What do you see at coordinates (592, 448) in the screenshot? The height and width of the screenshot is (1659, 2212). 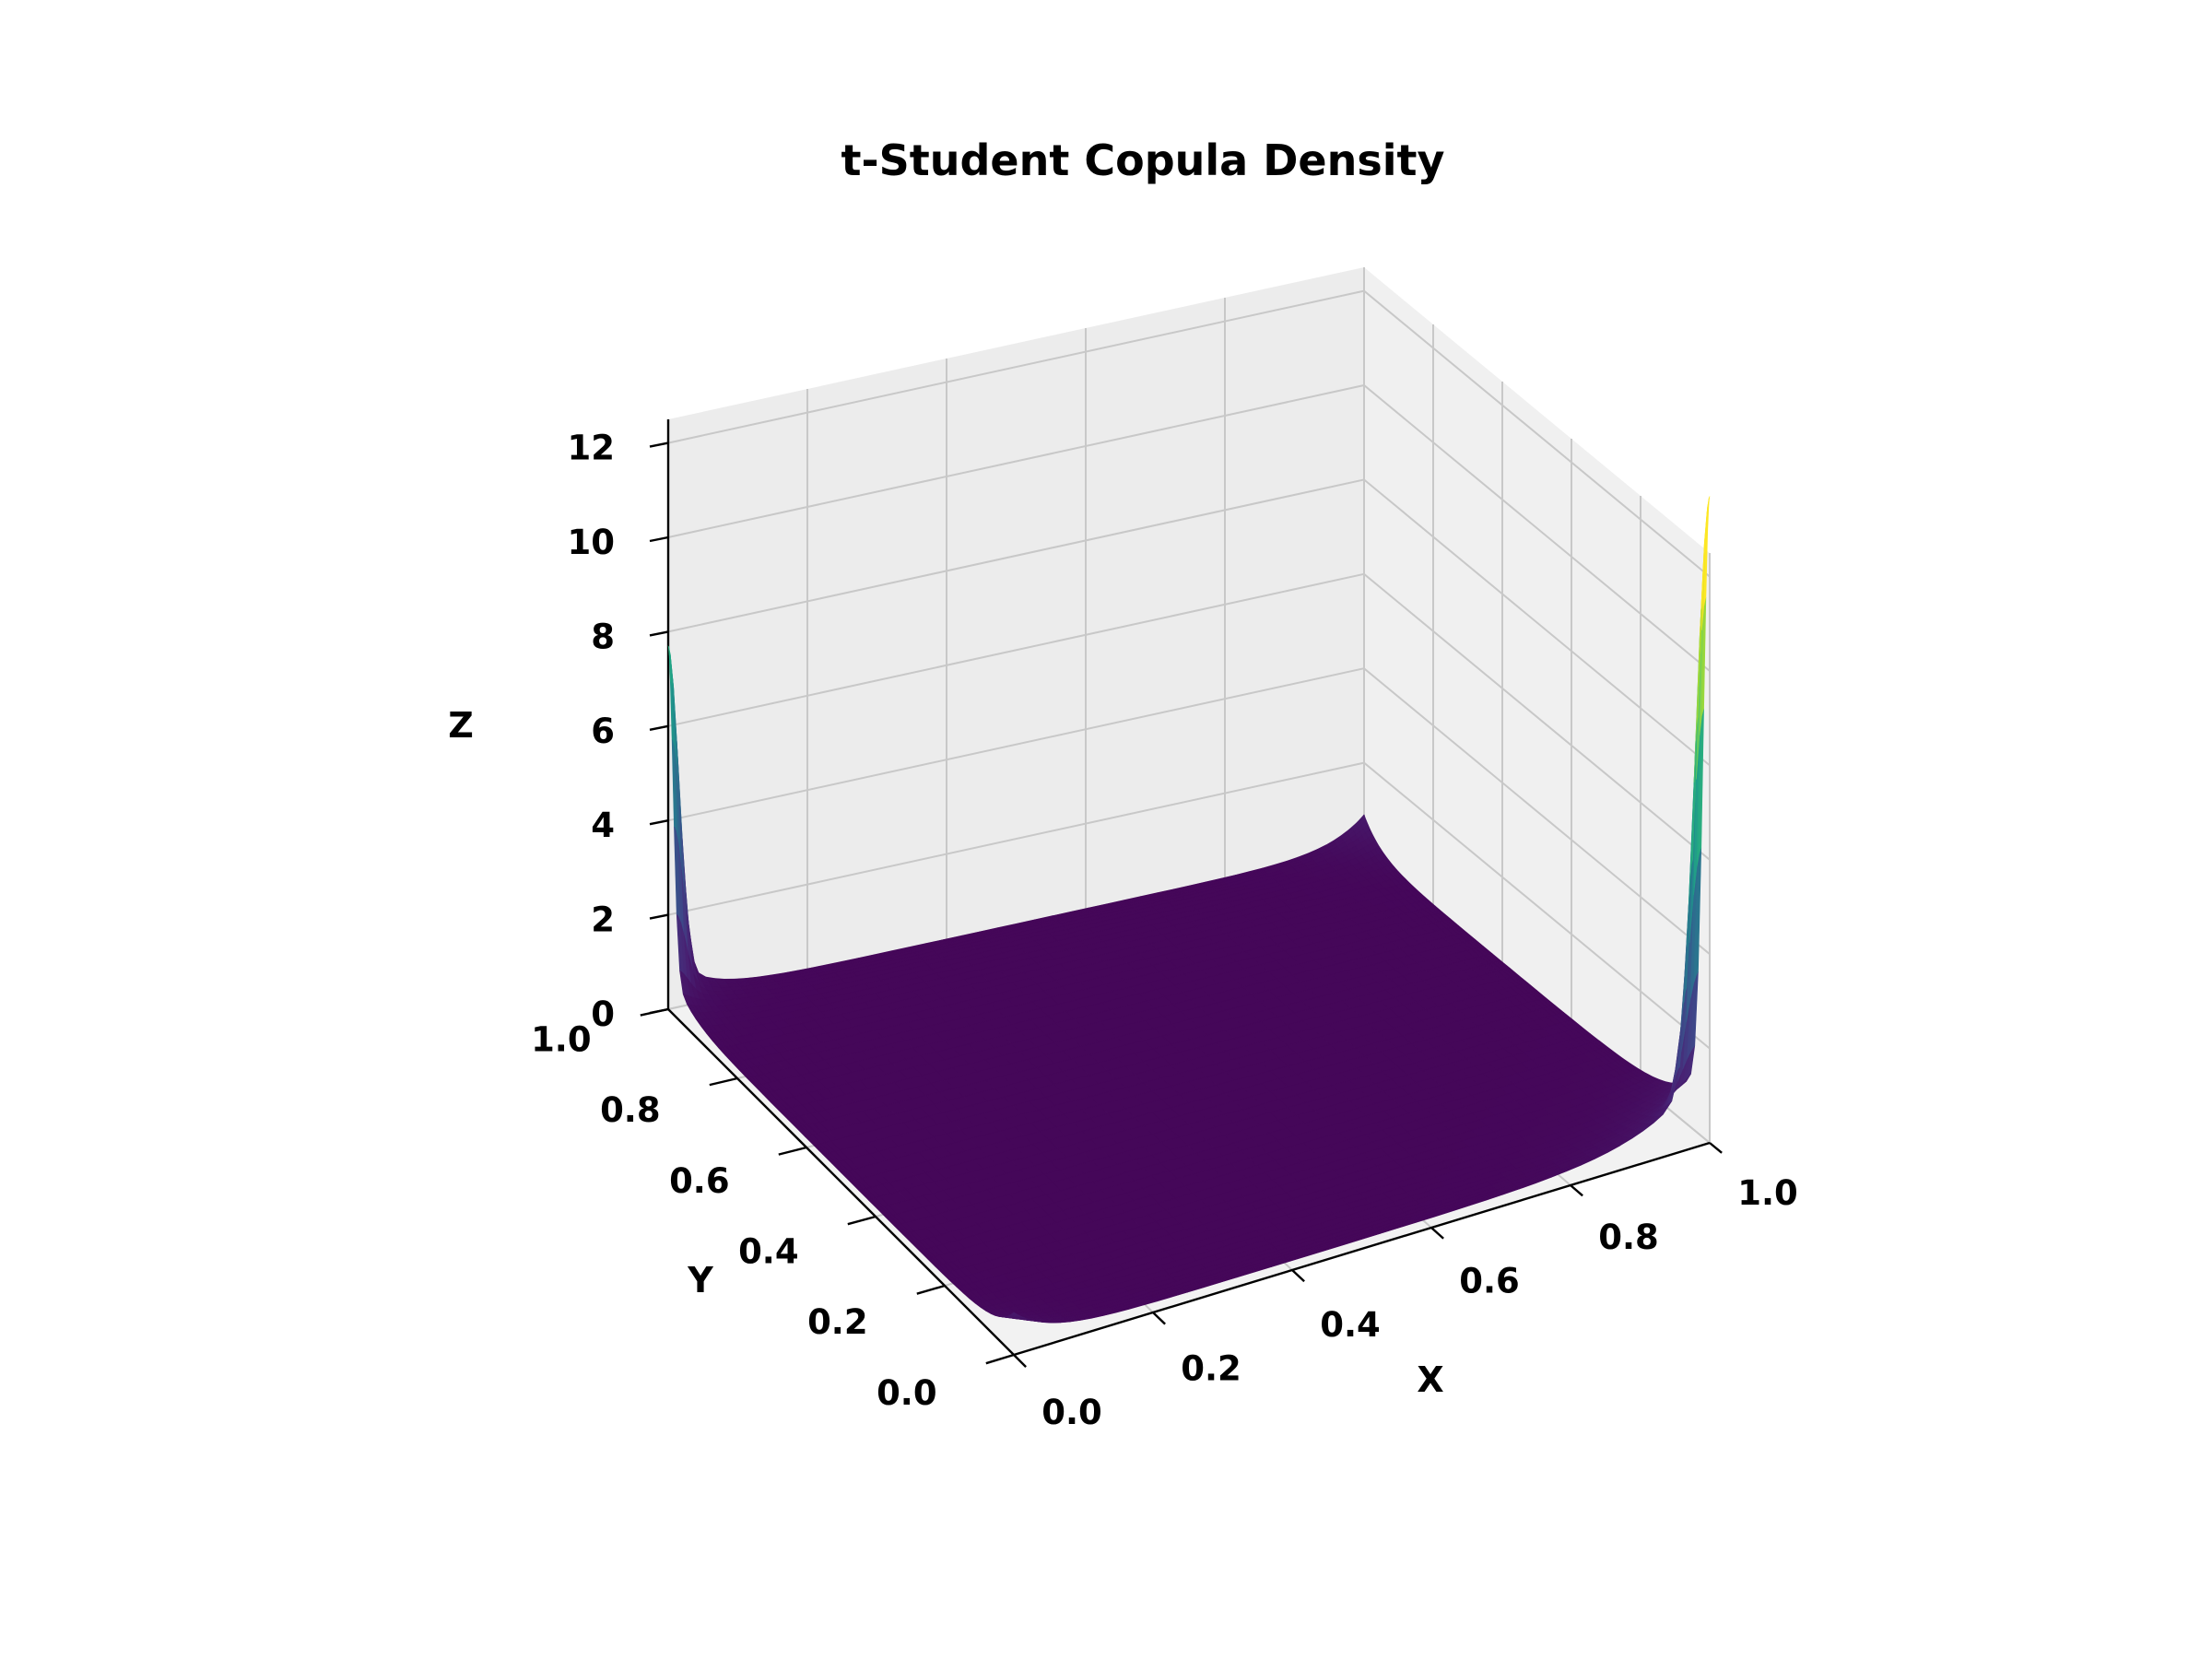 I see `z-tick-label-6: 12` at bounding box center [592, 448].